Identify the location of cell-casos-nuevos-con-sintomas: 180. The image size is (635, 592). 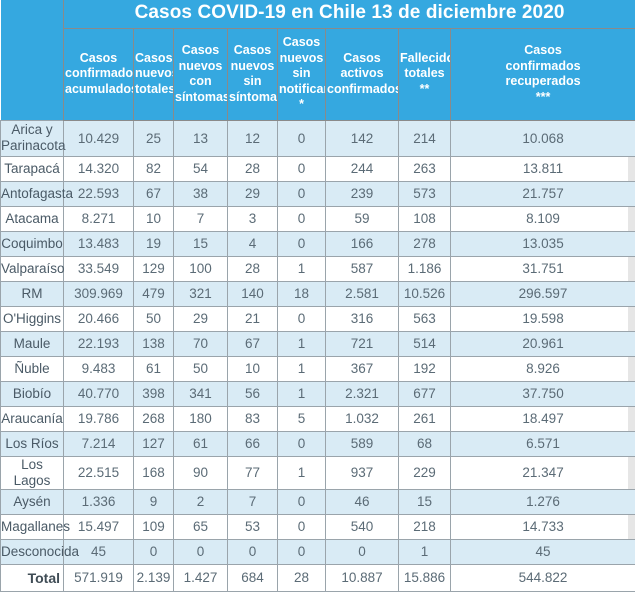
(201, 418).